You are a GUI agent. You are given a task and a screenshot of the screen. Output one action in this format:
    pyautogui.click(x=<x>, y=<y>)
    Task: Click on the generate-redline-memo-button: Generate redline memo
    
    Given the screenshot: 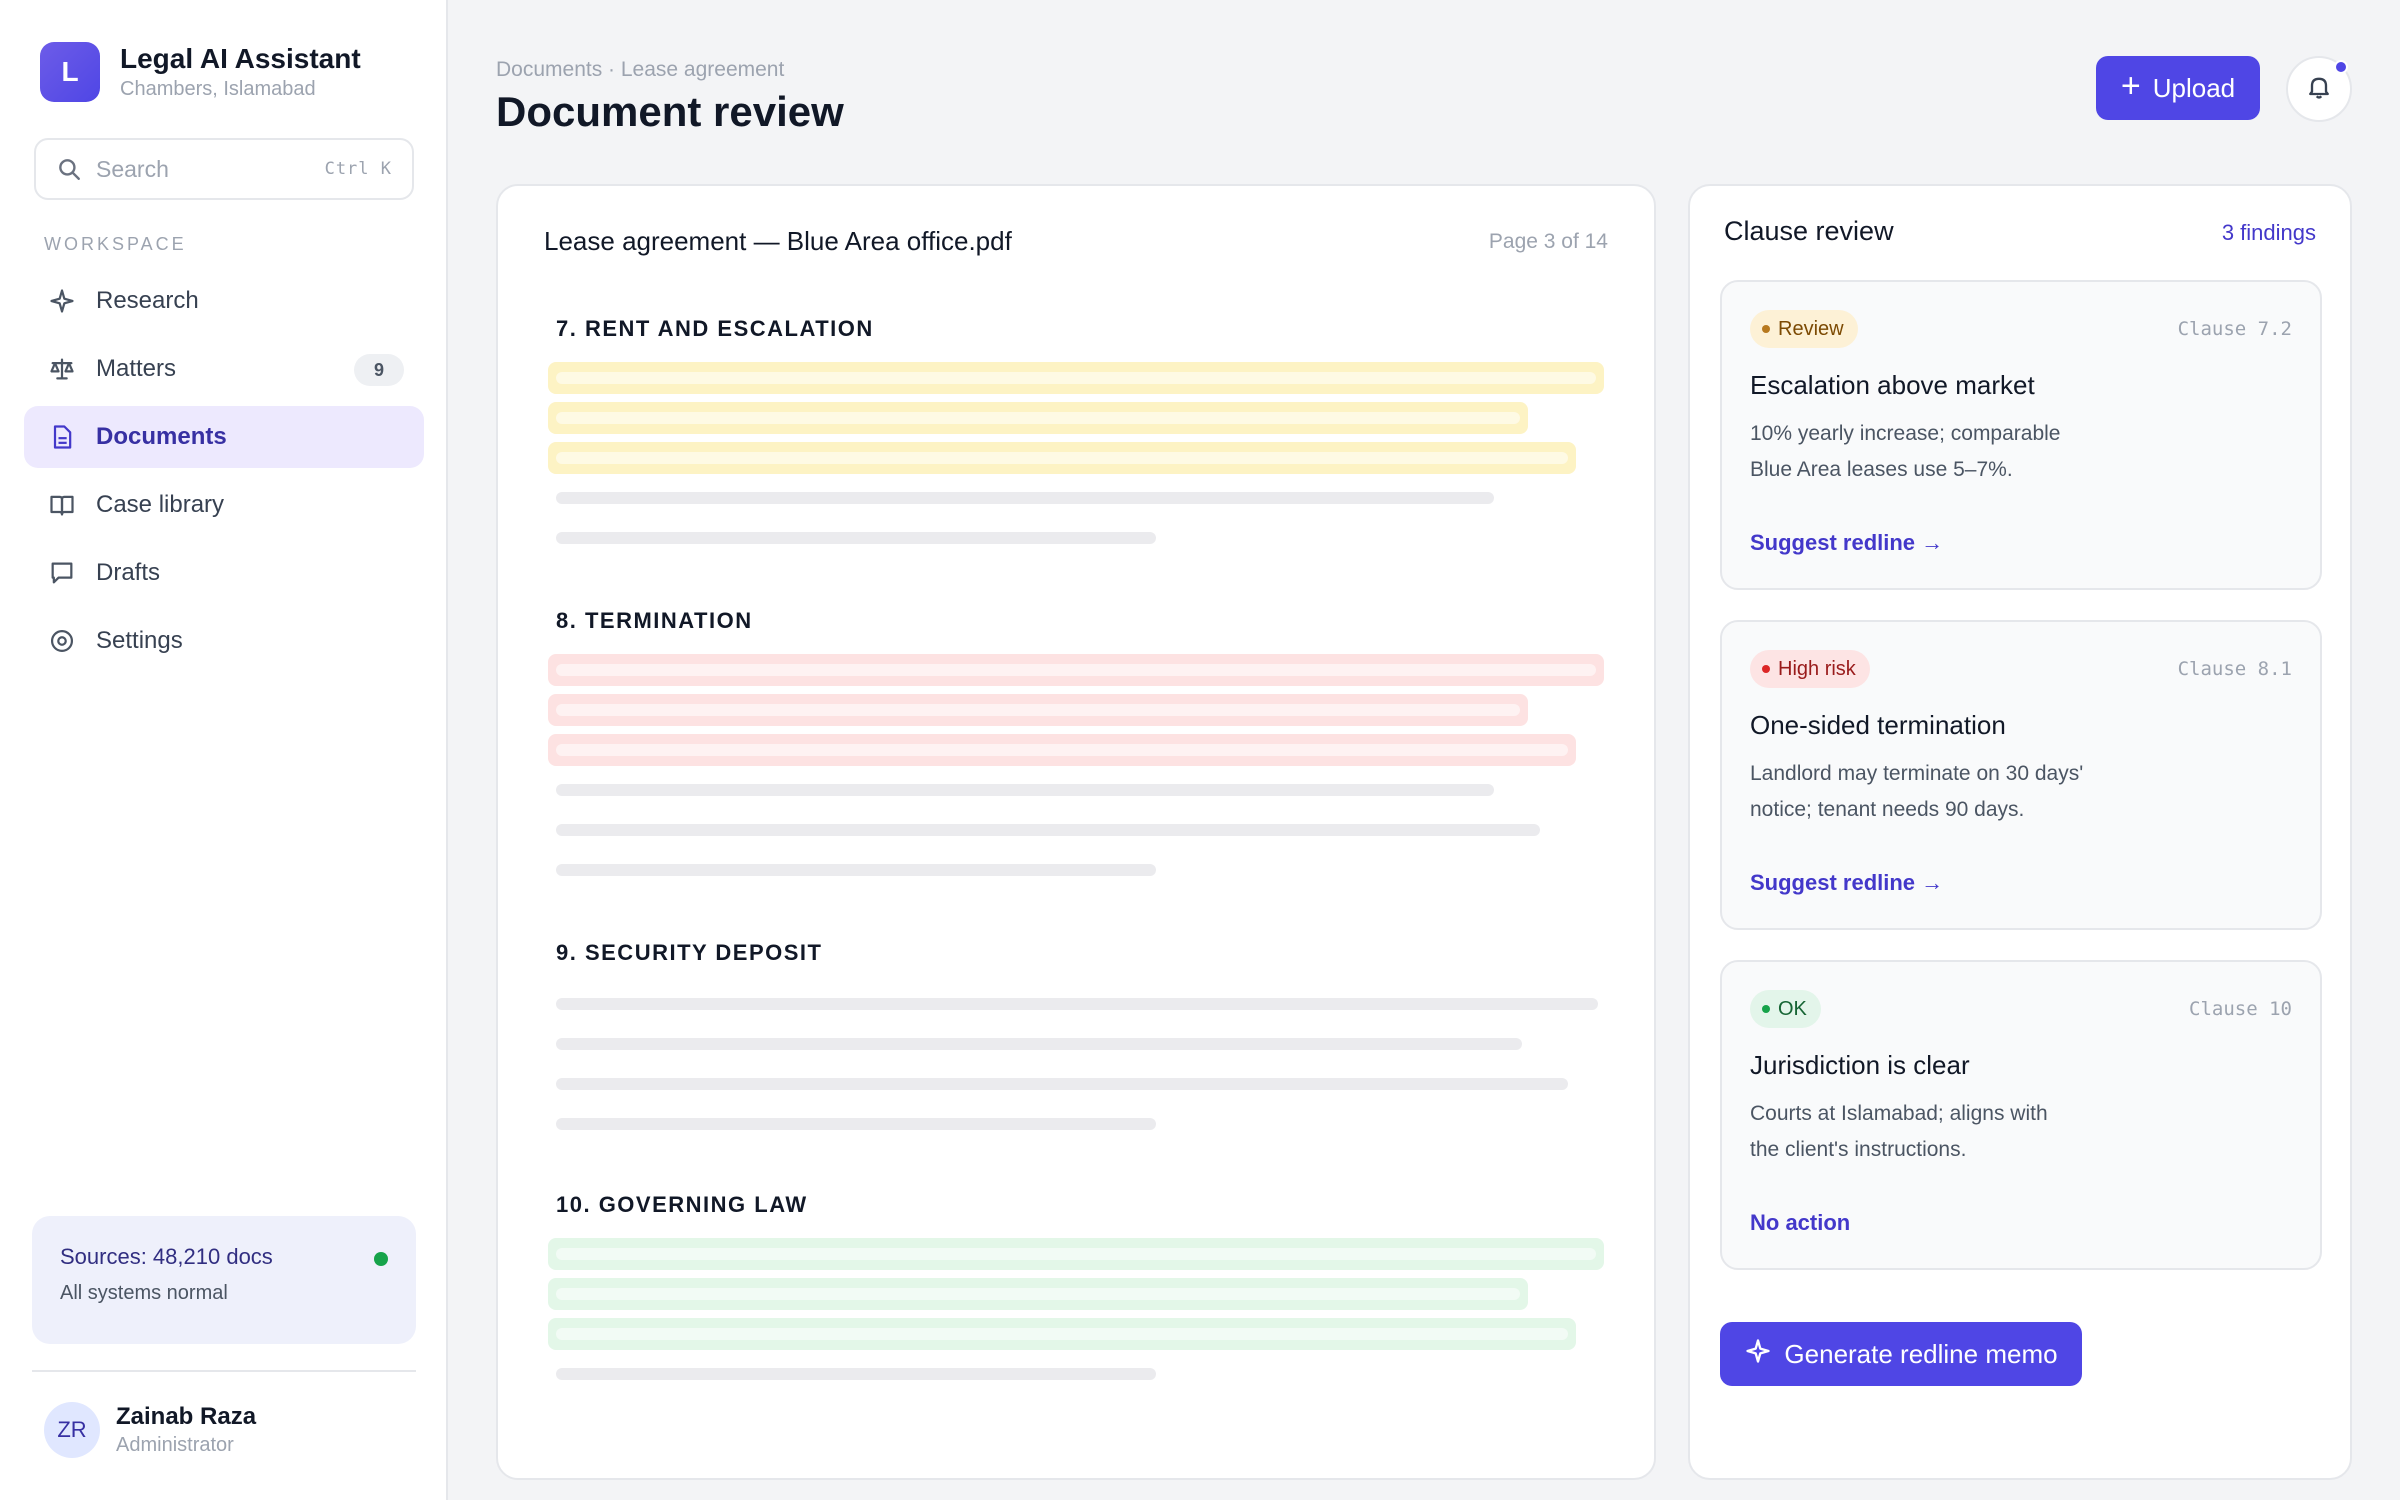 What is the action you would take?
    pyautogui.click(x=1901, y=1354)
    